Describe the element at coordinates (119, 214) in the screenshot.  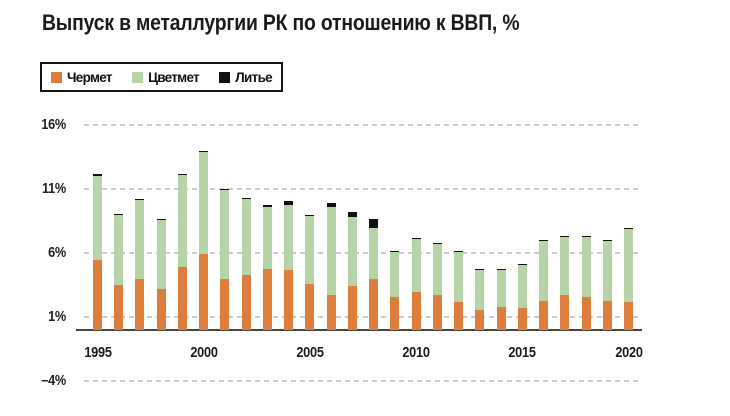
I see `bar-1996-litye` at that location.